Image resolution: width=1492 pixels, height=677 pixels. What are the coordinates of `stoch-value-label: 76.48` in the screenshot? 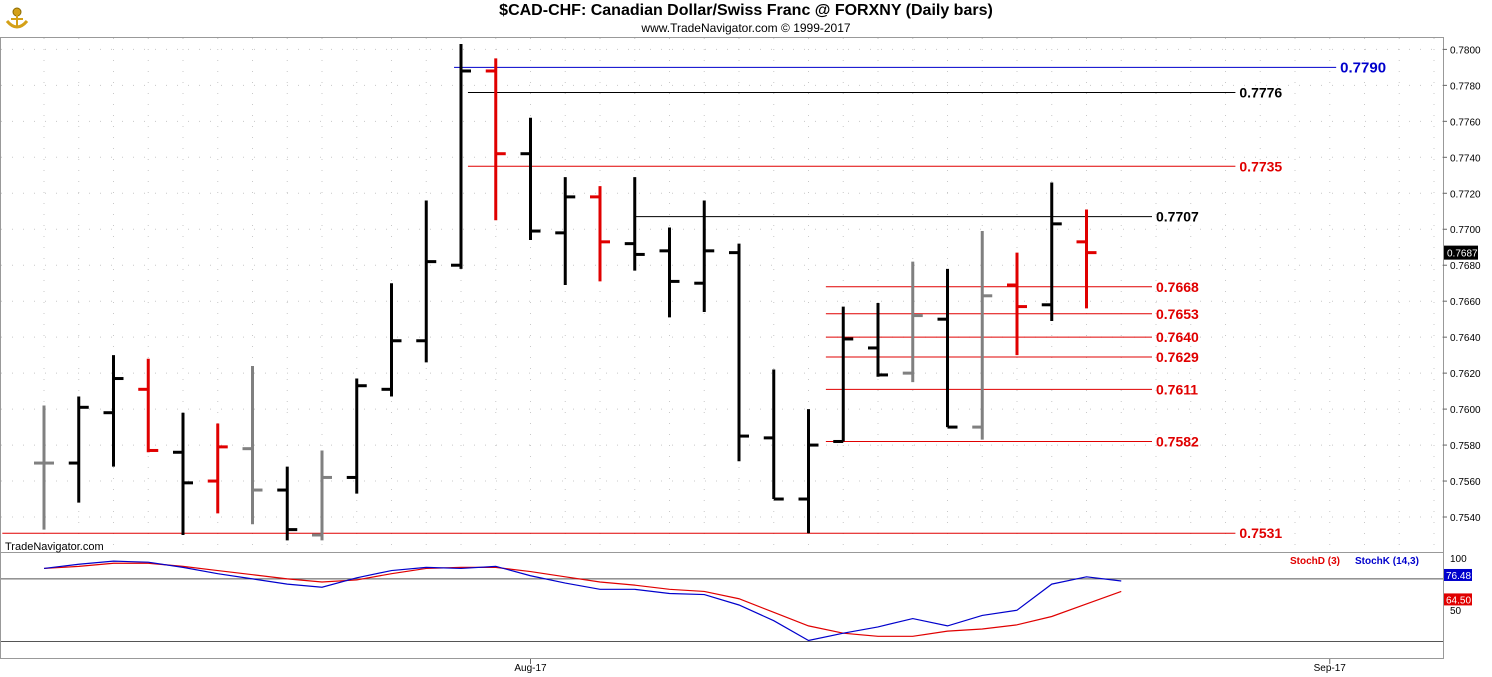 It's located at (1458, 576).